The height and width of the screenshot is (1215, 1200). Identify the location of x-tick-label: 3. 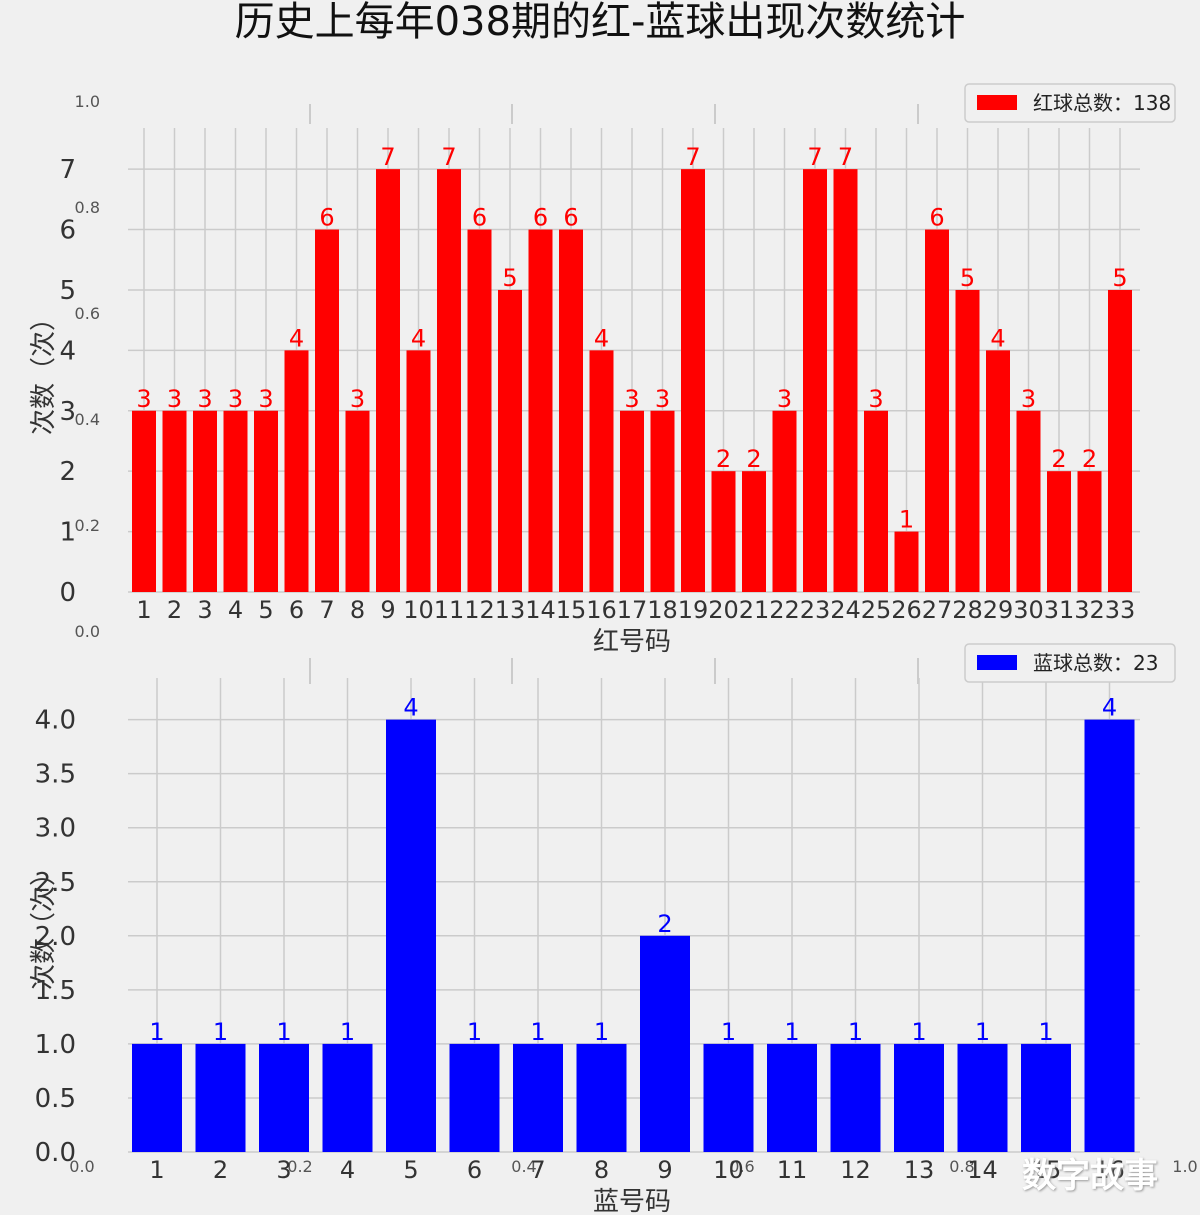
(283, 1170).